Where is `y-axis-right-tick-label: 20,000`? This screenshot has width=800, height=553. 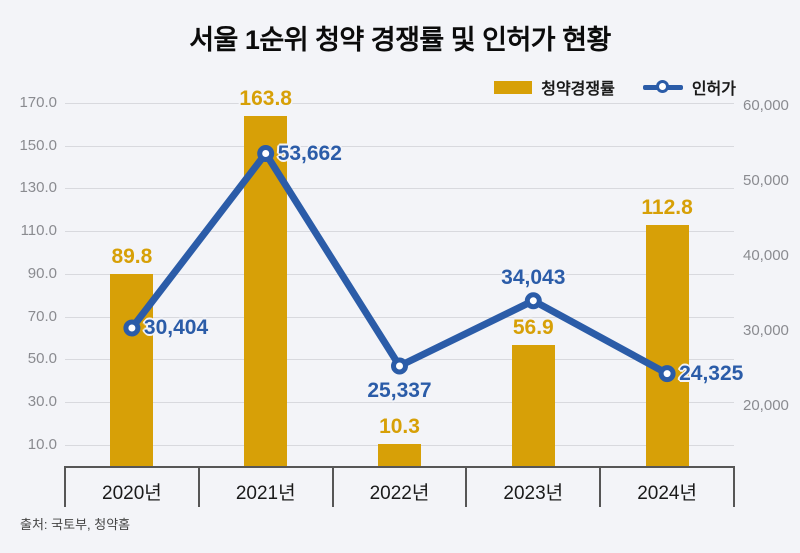 y-axis-right-tick-label: 20,000 is located at coordinates (766, 405).